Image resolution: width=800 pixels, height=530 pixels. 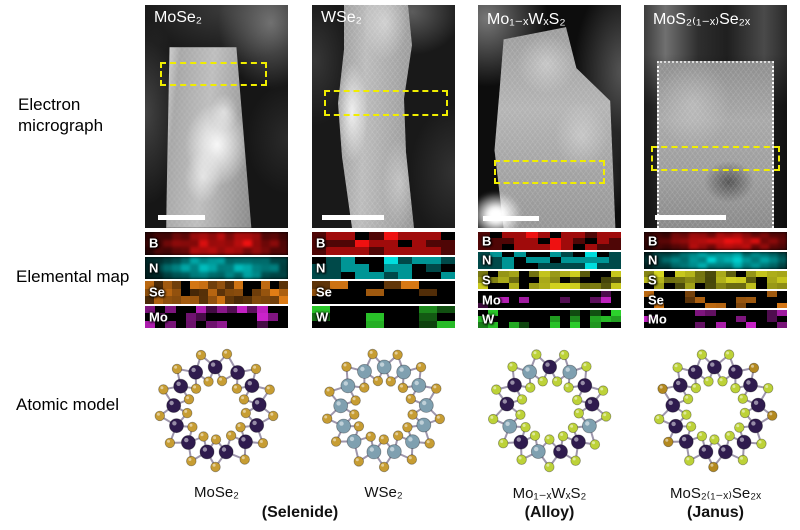 What do you see at coordinates (383, 409) in the screenshot?
I see `metal-atoms` at bounding box center [383, 409].